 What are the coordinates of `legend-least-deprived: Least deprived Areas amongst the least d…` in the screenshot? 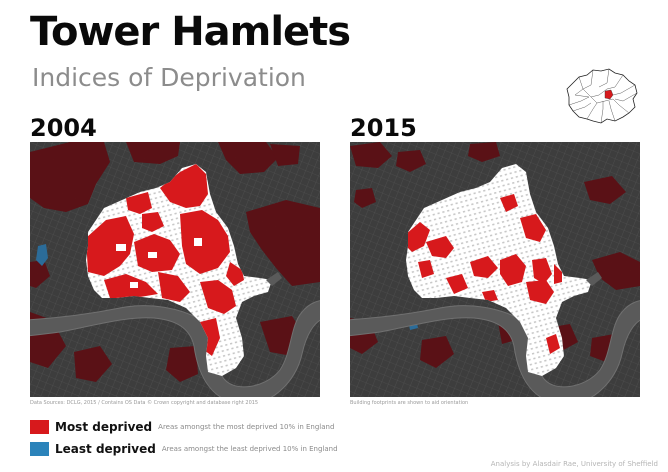 It's located at (184, 449).